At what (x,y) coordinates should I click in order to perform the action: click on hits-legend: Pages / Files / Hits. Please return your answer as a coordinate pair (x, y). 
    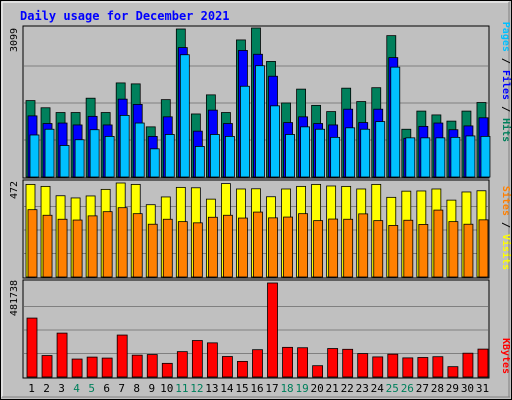
    Looking at the image, I should click on (506, 82).